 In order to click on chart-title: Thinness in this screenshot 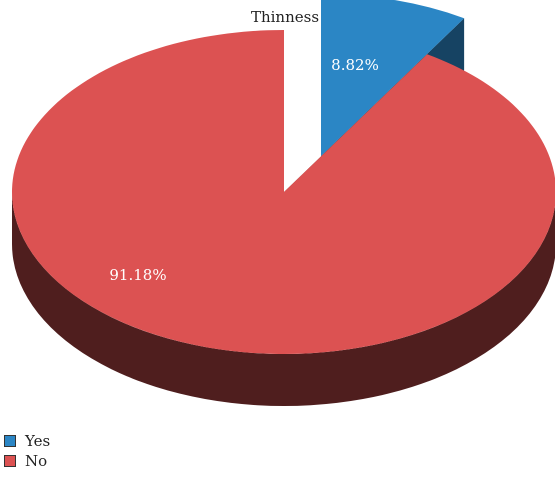, I will do `click(285, 17)`.